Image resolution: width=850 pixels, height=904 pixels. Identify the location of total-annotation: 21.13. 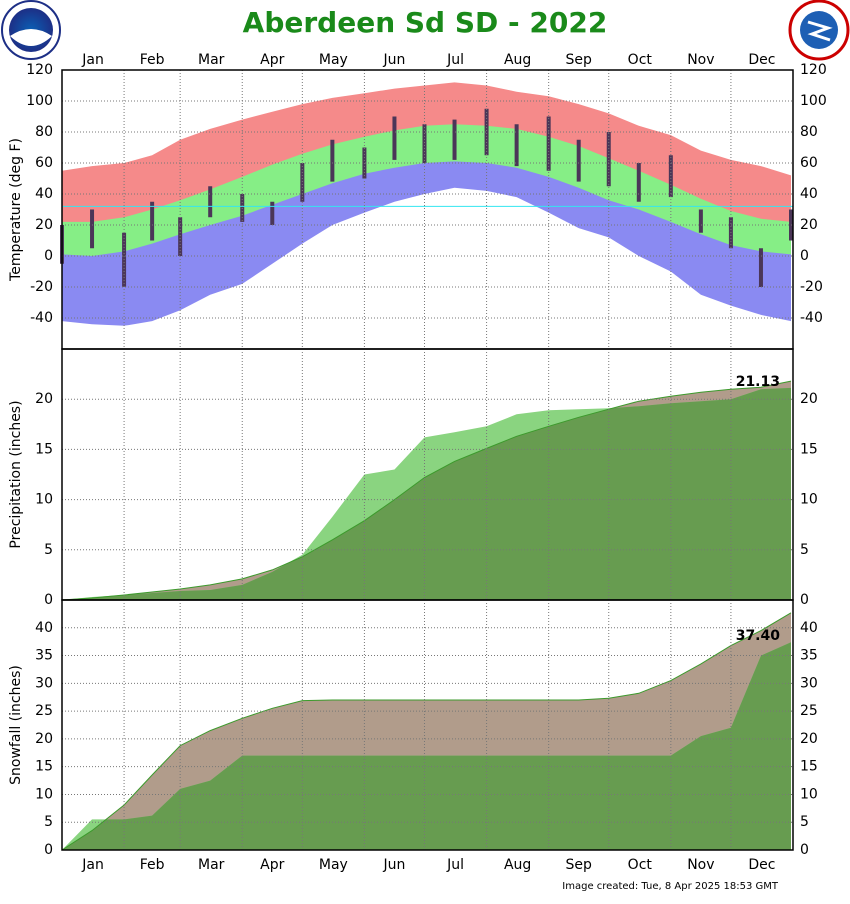
(758, 382).